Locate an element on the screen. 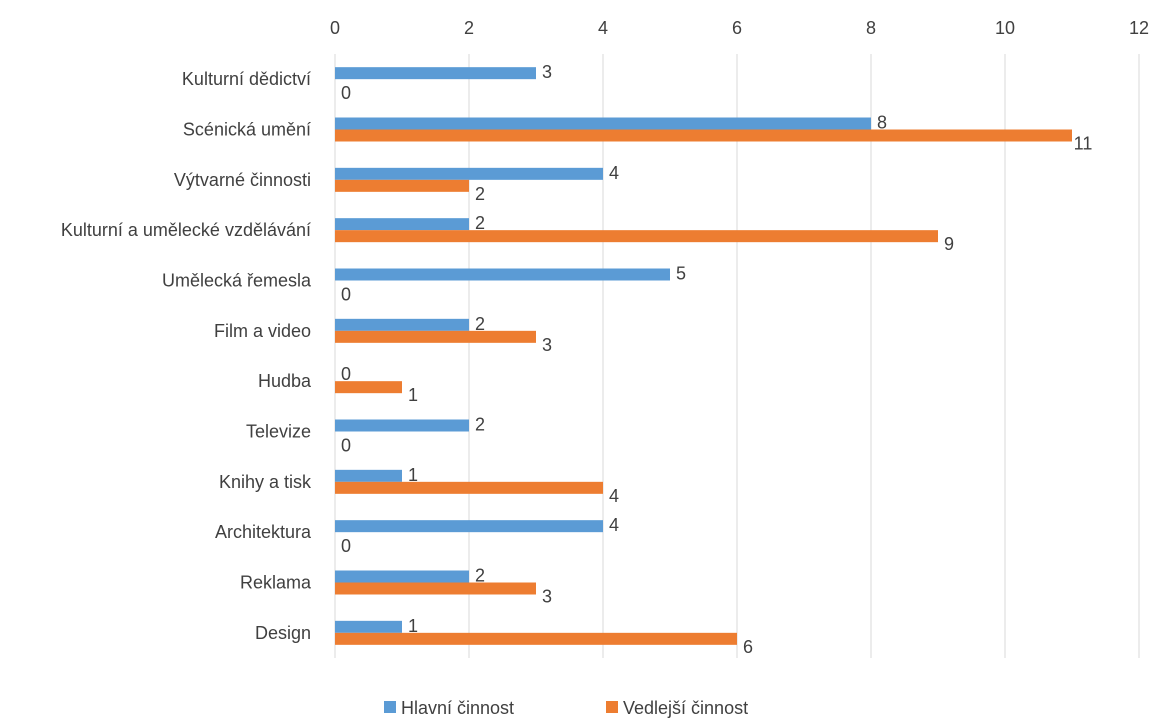  x-axis-ticks: 0 2 4 6 8 10 12 is located at coordinates (739, 28).